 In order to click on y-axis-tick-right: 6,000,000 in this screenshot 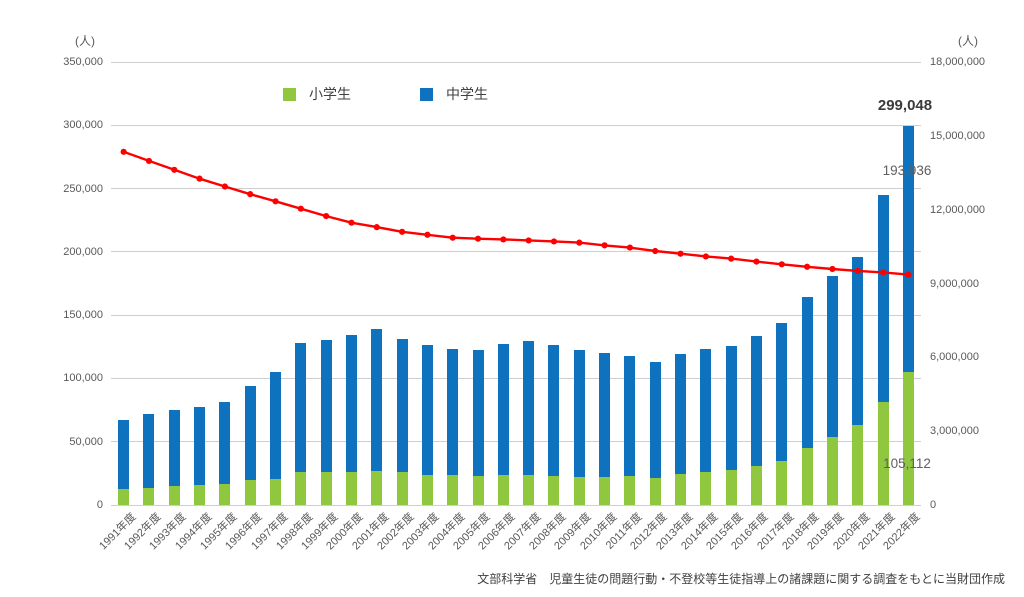, I will do `click(954, 357)`.